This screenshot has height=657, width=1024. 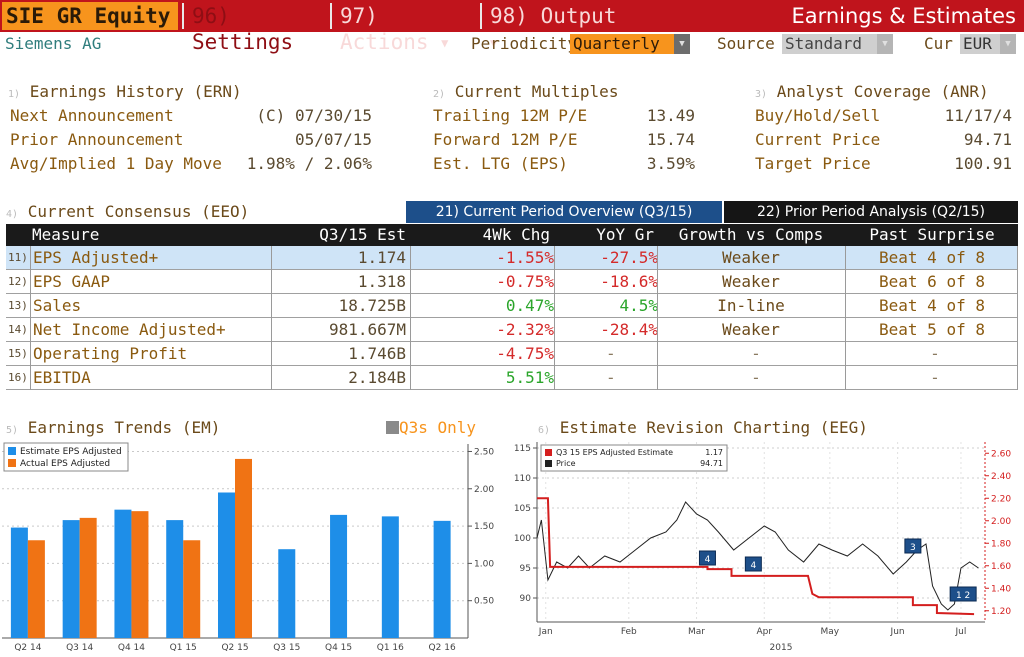 What do you see at coordinates (92, 115) in the screenshot?
I see `next-announcement-label: Next Announcement` at bounding box center [92, 115].